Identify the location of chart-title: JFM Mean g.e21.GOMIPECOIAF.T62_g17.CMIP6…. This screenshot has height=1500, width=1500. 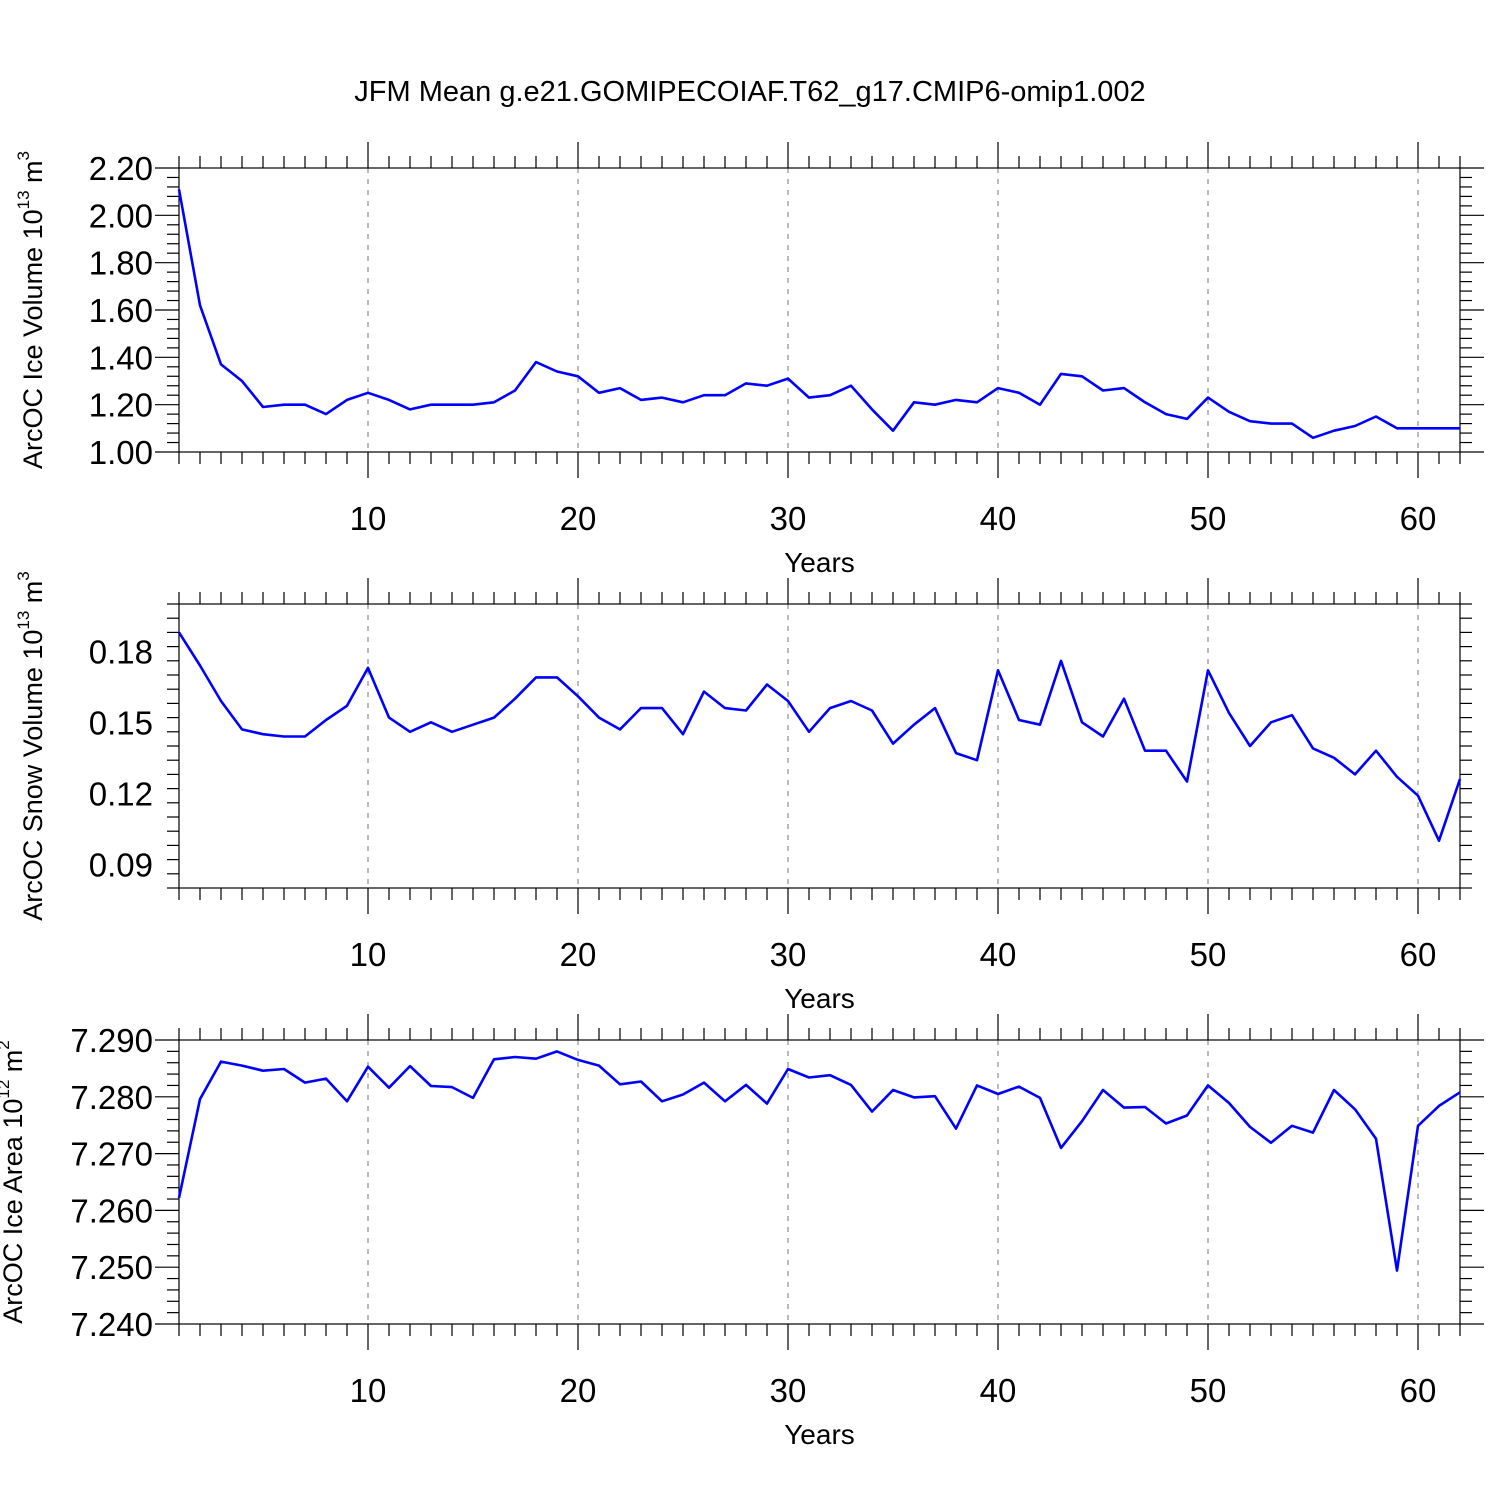
(749, 92).